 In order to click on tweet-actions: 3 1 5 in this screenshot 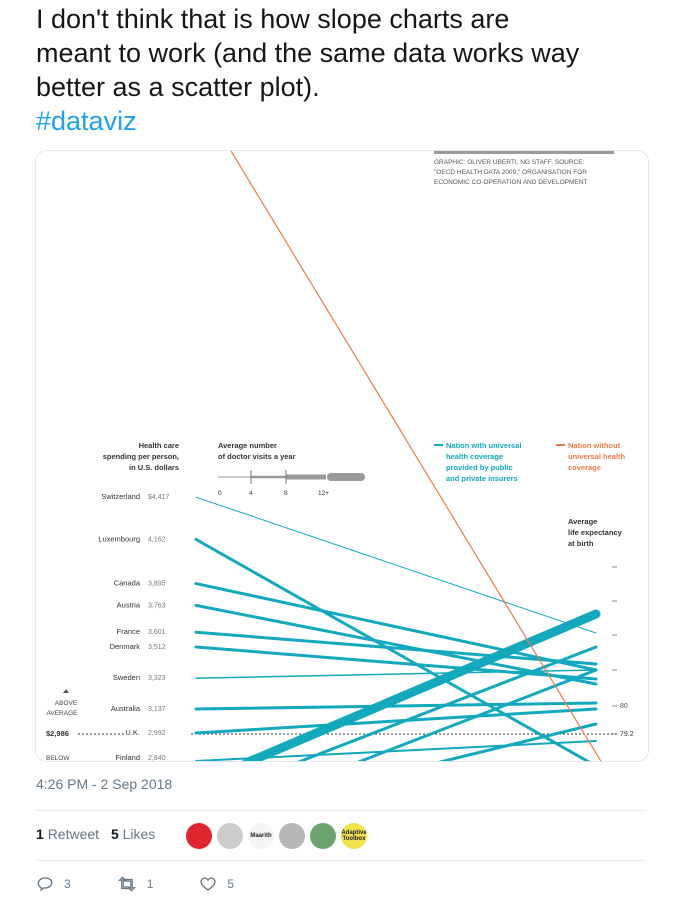, I will do `click(158, 884)`.